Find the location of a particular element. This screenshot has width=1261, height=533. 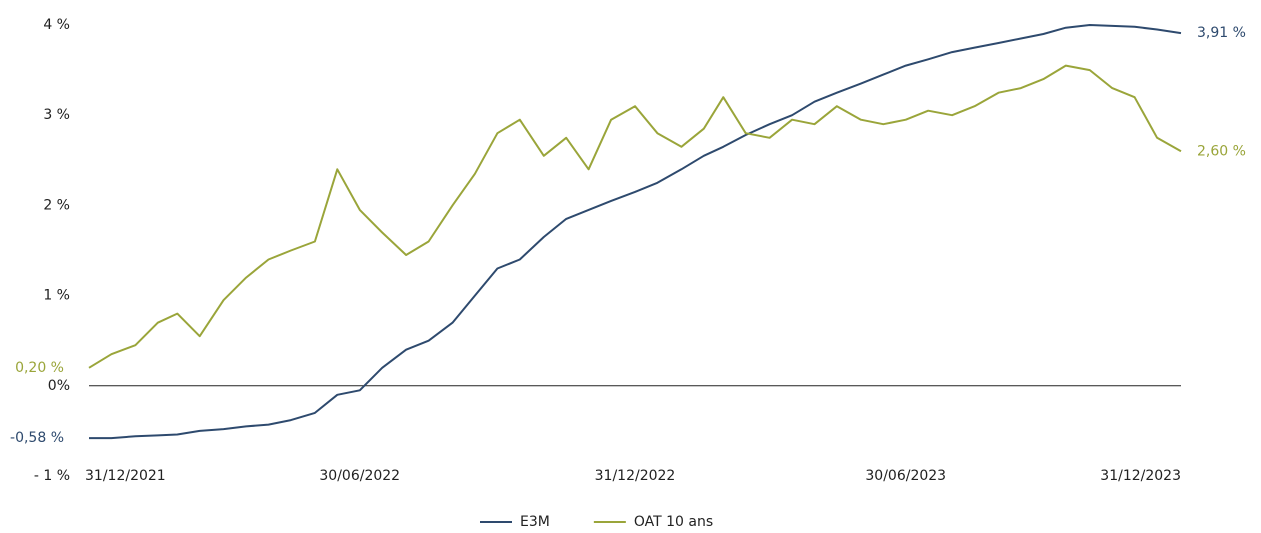

legend-label: E3M is located at coordinates (535, 522).